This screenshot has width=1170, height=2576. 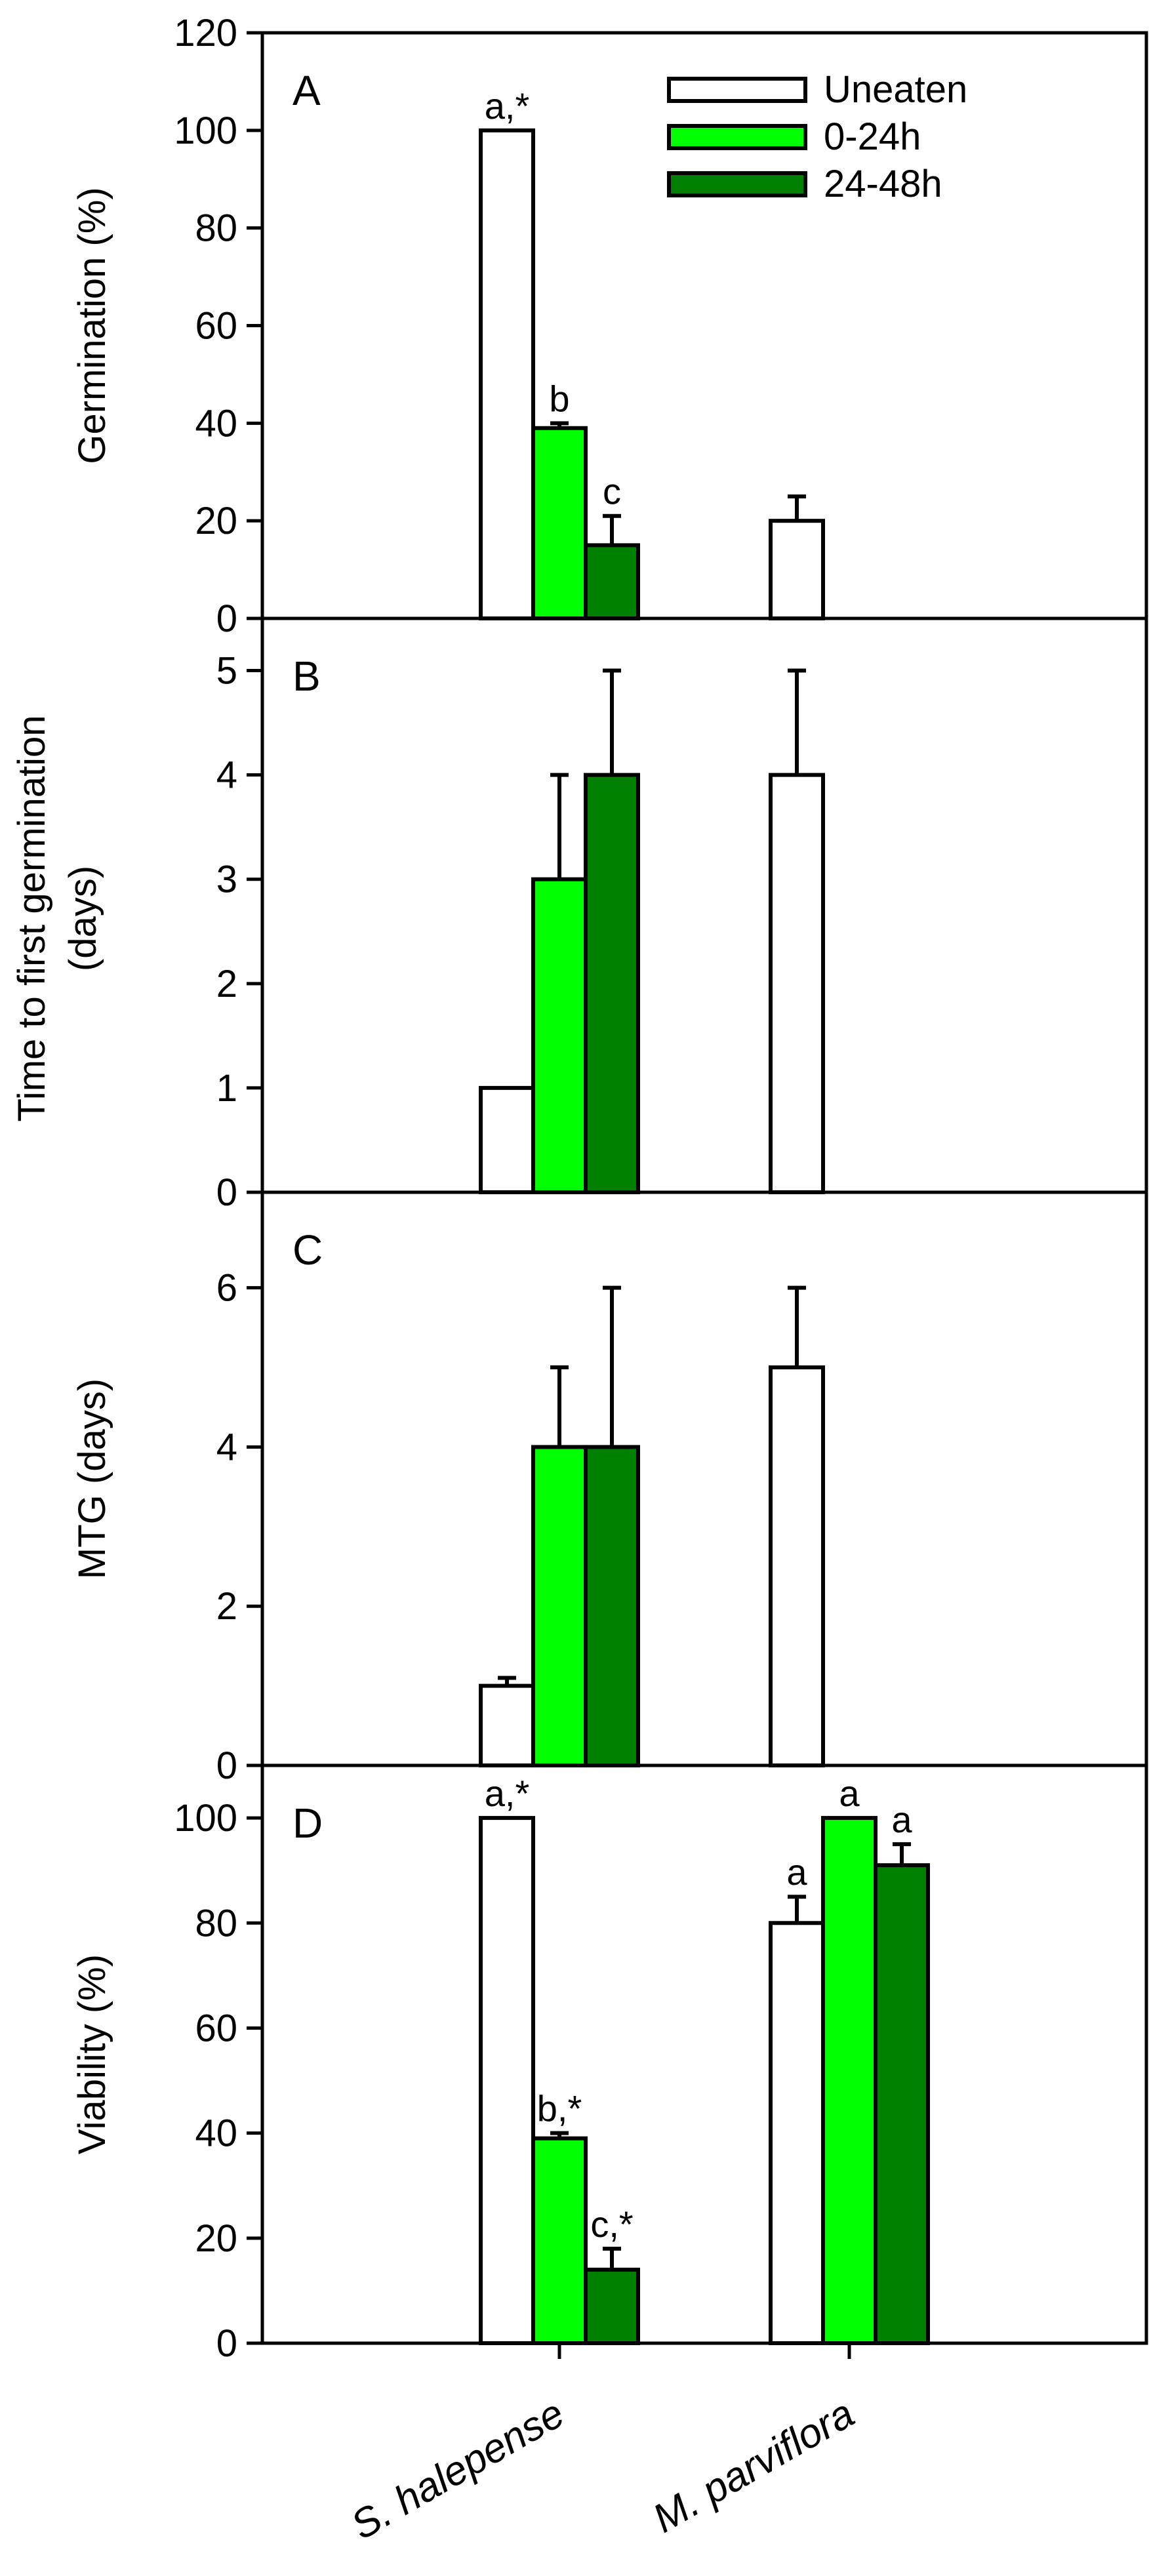 I want to click on panel-letter: B, so click(x=306, y=677).